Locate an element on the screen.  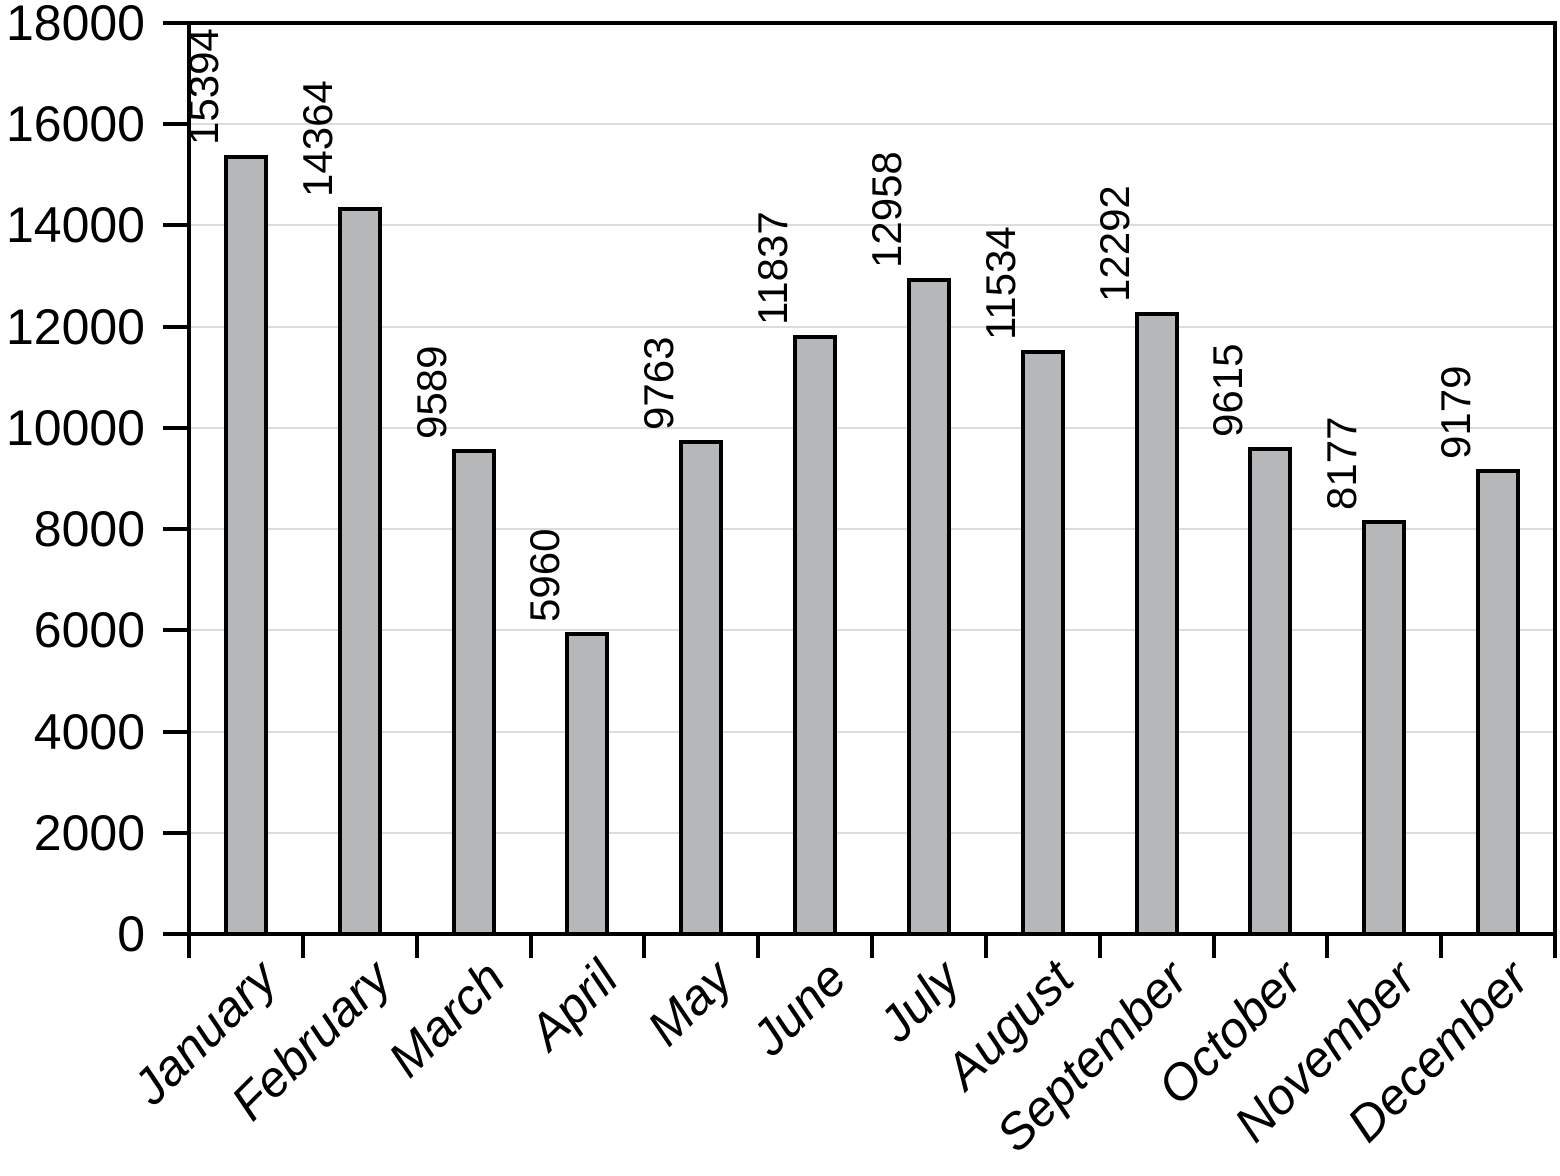
y-axis-tick-label-0: 0 is located at coordinates (131, 934).